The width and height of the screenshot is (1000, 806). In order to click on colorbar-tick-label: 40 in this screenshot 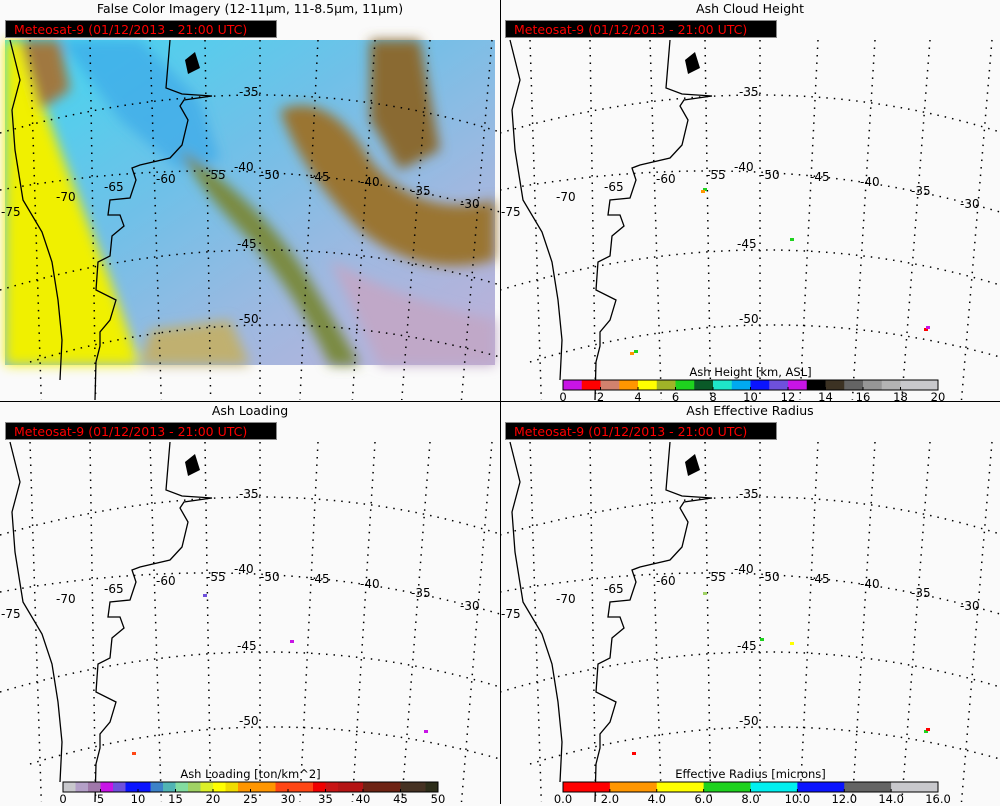, I will do `click(363, 799)`.